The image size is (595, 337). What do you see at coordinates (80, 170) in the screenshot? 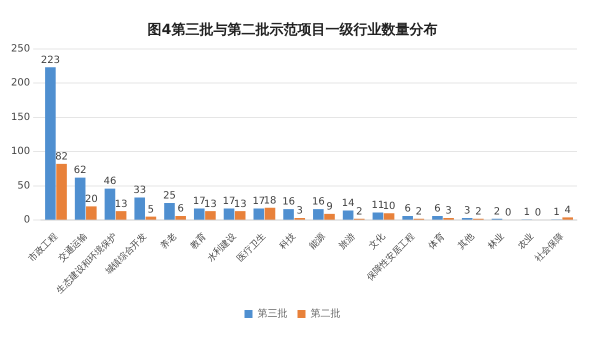
I see `data-label: 62` at bounding box center [80, 170].